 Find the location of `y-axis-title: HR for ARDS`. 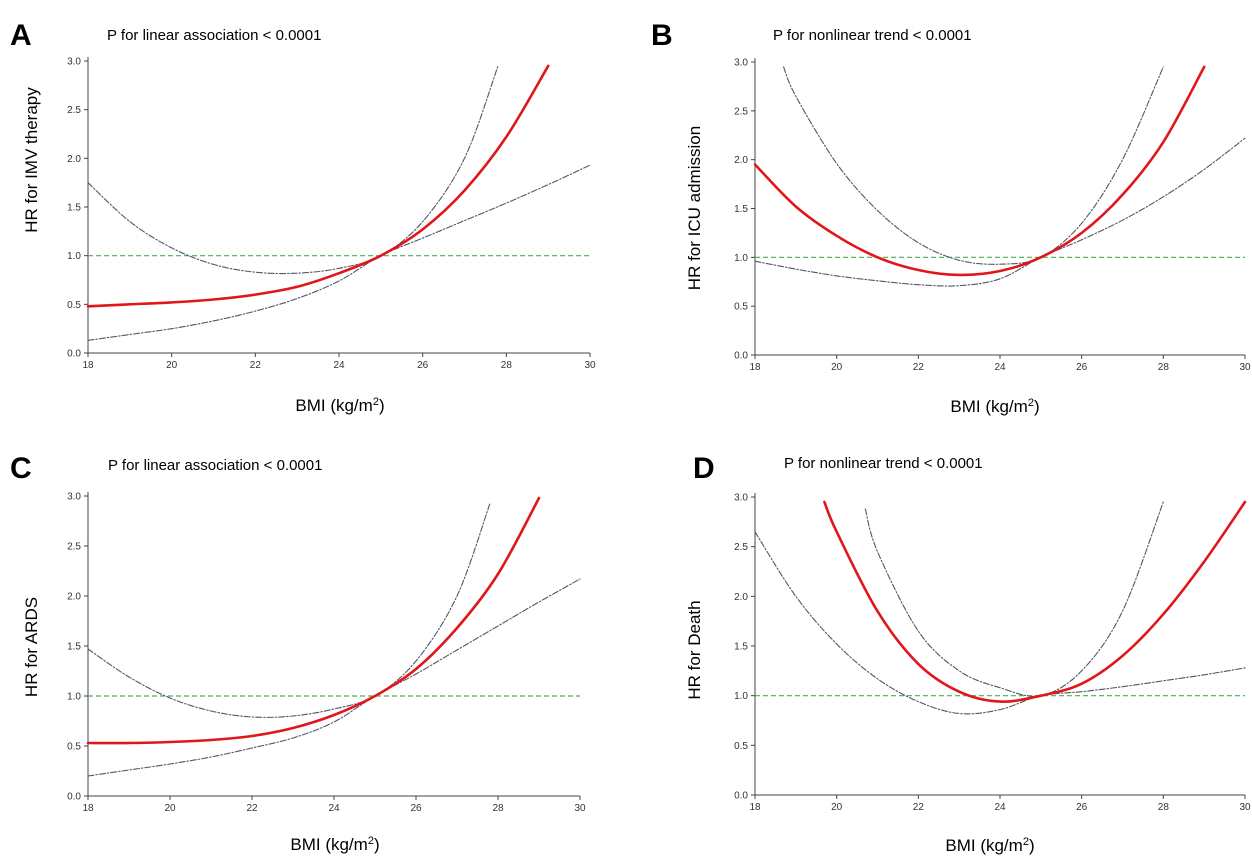

y-axis-title: HR for ARDS is located at coordinates (31, 647).